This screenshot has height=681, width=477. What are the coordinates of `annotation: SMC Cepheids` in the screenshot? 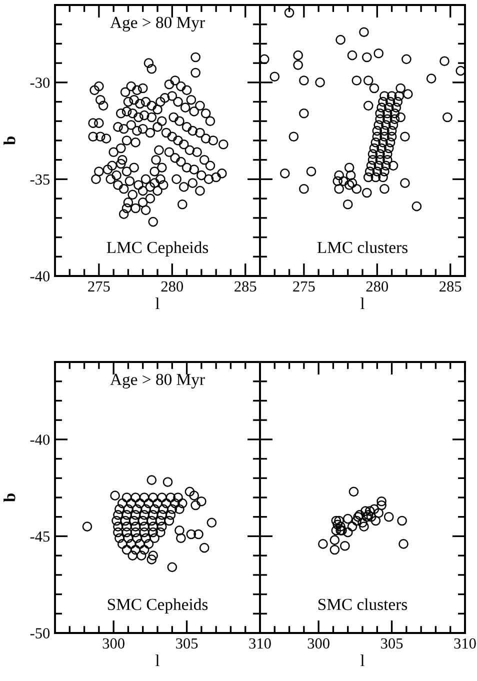 It's located at (158, 606).